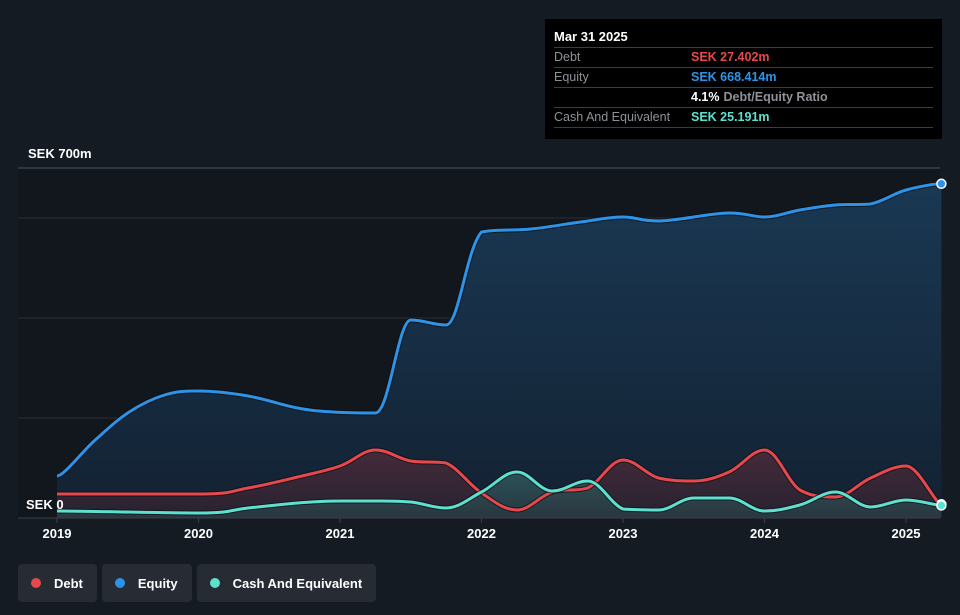 The width and height of the screenshot is (960, 615). I want to click on cash-dot-icon, so click(214, 583).